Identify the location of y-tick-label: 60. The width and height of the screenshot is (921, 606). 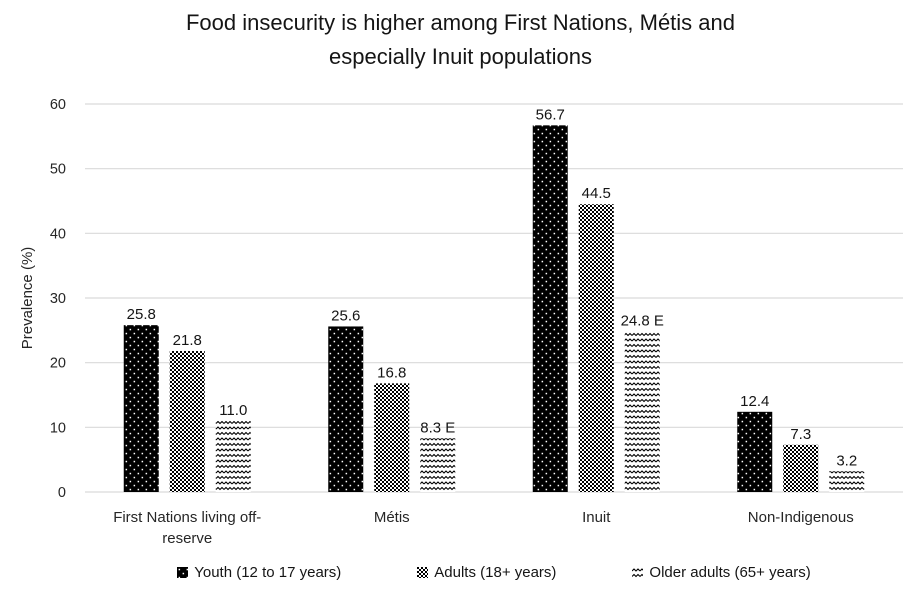
(58, 105).